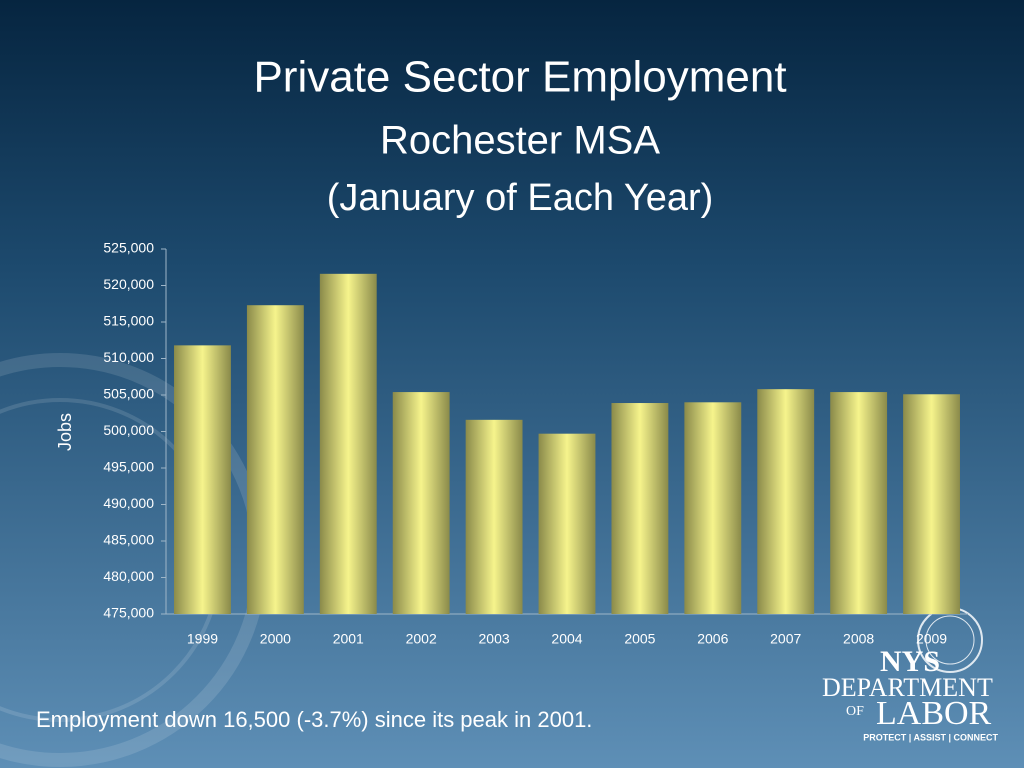 The height and width of the screenshot is (768, 1024). Describe the element at coordinates (934, 713) in the screenshot. I see `logo-text: LABOR` at that location.